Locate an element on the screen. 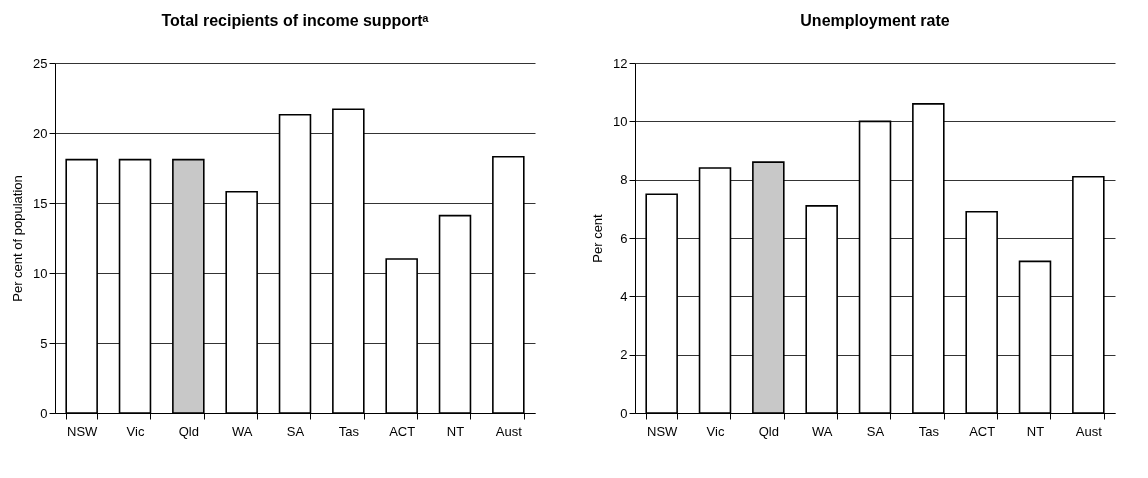 The height and width of the screenshot is (478, 1148). y-tick-label: 20 is located at coordinates (40, 133).